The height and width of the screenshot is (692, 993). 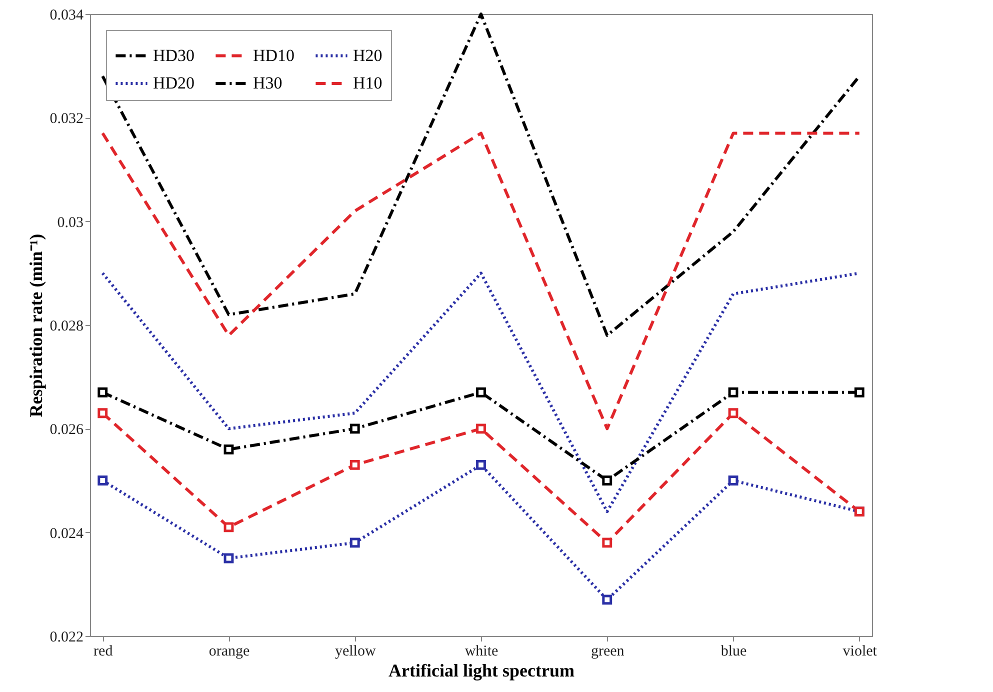 What do you see at coordinates (67, 638) in the screenshot?
I see `y-tick-label: 0.022` at bounding box center [67, 638].